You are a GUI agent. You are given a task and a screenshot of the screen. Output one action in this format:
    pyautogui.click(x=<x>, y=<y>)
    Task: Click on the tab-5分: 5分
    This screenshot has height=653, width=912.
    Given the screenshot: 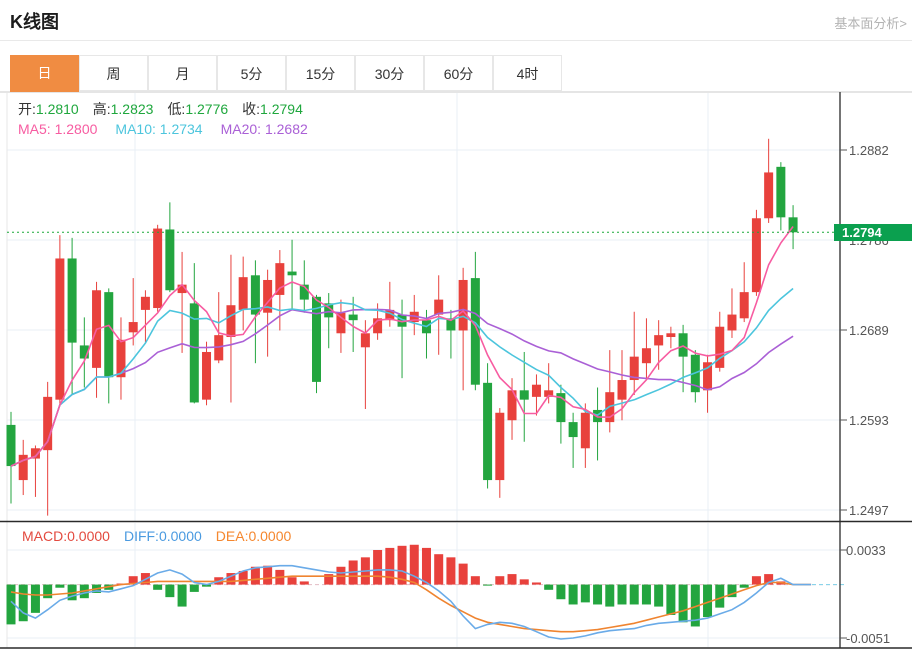 What is the action you would take?
    pyautogui.click(x=251, y=73)
    